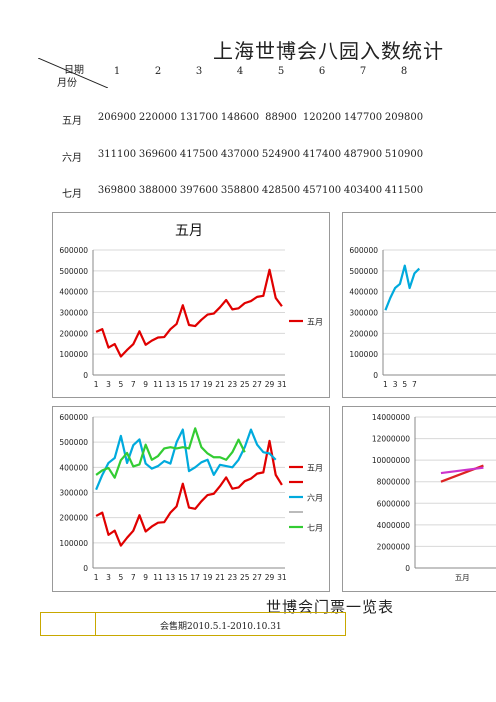  What do you see at coordinates (117, 71) in the screenshot?
I see `day-header: 1` at bounding box center [117, 71].